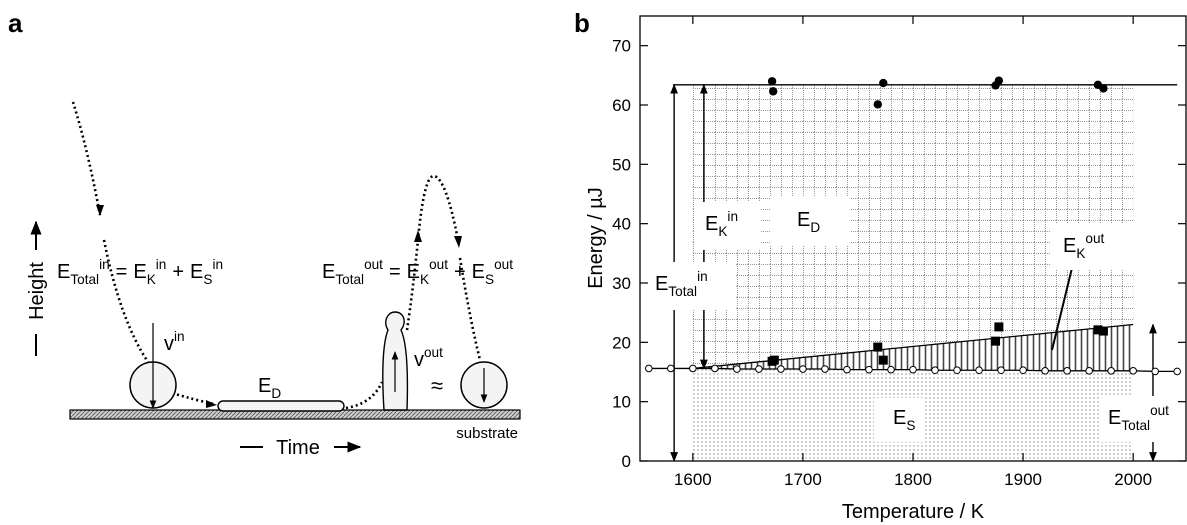 This screenshot has height=525, width=1187. I want to click on velocity-in-label: vin, so click(174, 342).